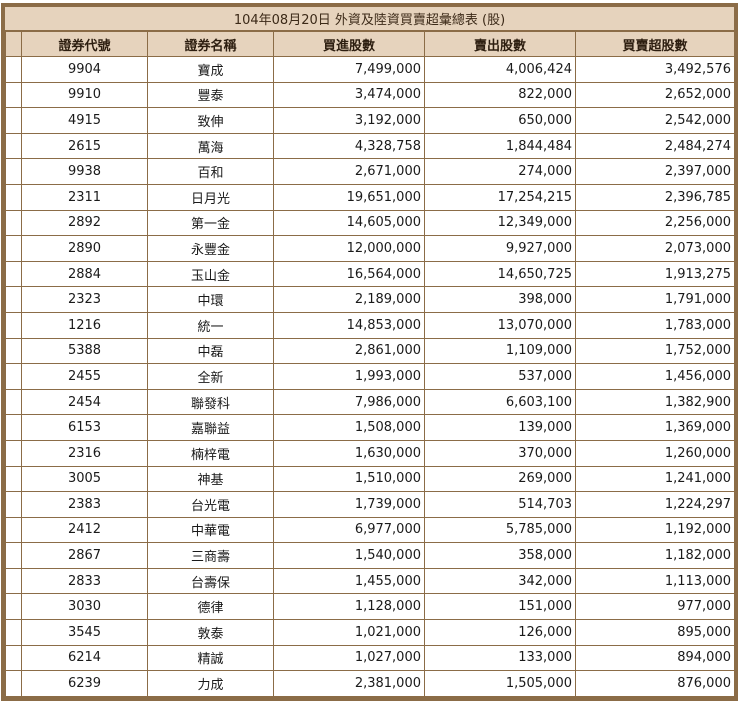 The width and height of the screenshot is (742, 701). What do you see at coordinates (655, 146) in the screenshot?
I see `net-shares-cell: 2,484,274` at bounding box center [655, 146].